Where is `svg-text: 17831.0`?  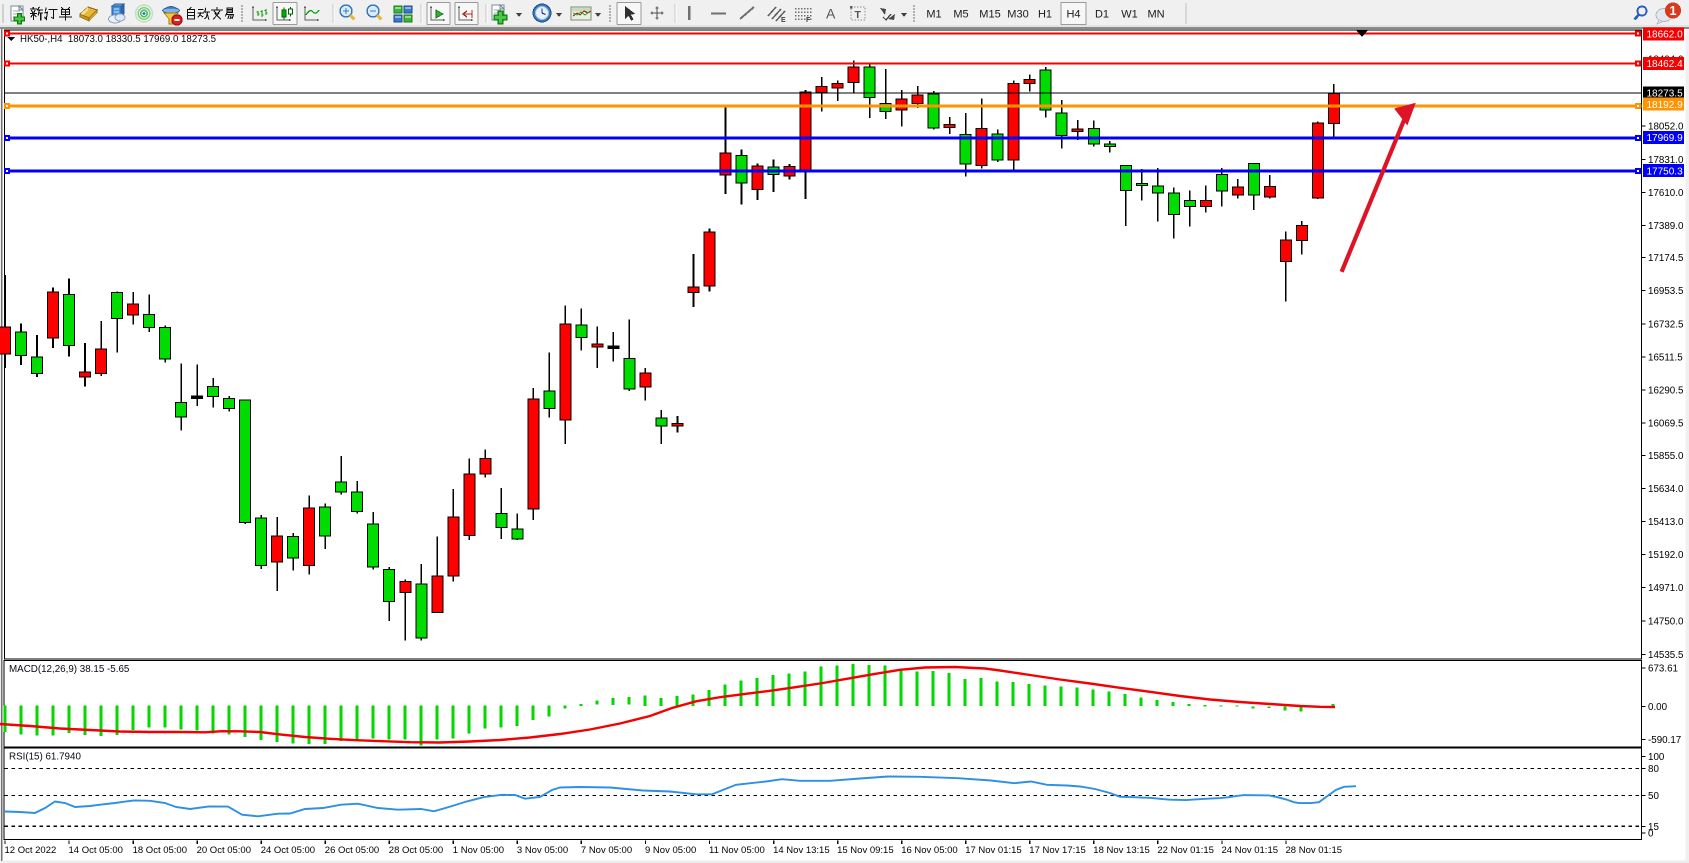 svg-text: 17831.0 is located at coordinates (1666, 160).